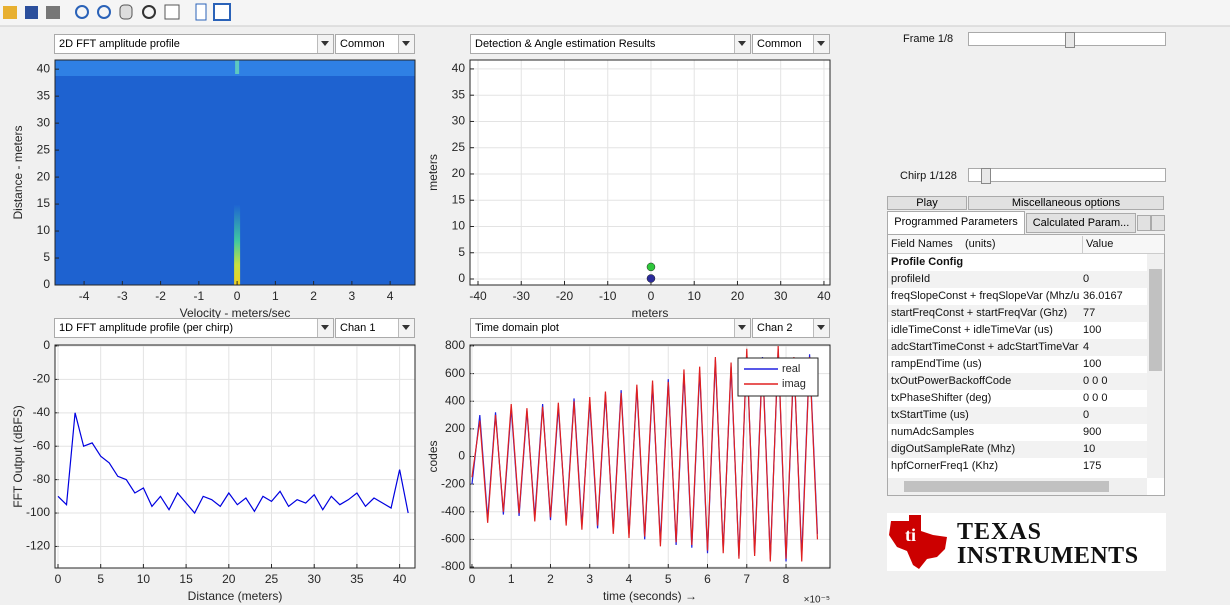 Image resolution: width=1230 pixels, height=605 pixels. What do you see at coordinates (313, 296) in the screenshot?
I see `x-tick-label: 2` at bounding box center [313, 296].